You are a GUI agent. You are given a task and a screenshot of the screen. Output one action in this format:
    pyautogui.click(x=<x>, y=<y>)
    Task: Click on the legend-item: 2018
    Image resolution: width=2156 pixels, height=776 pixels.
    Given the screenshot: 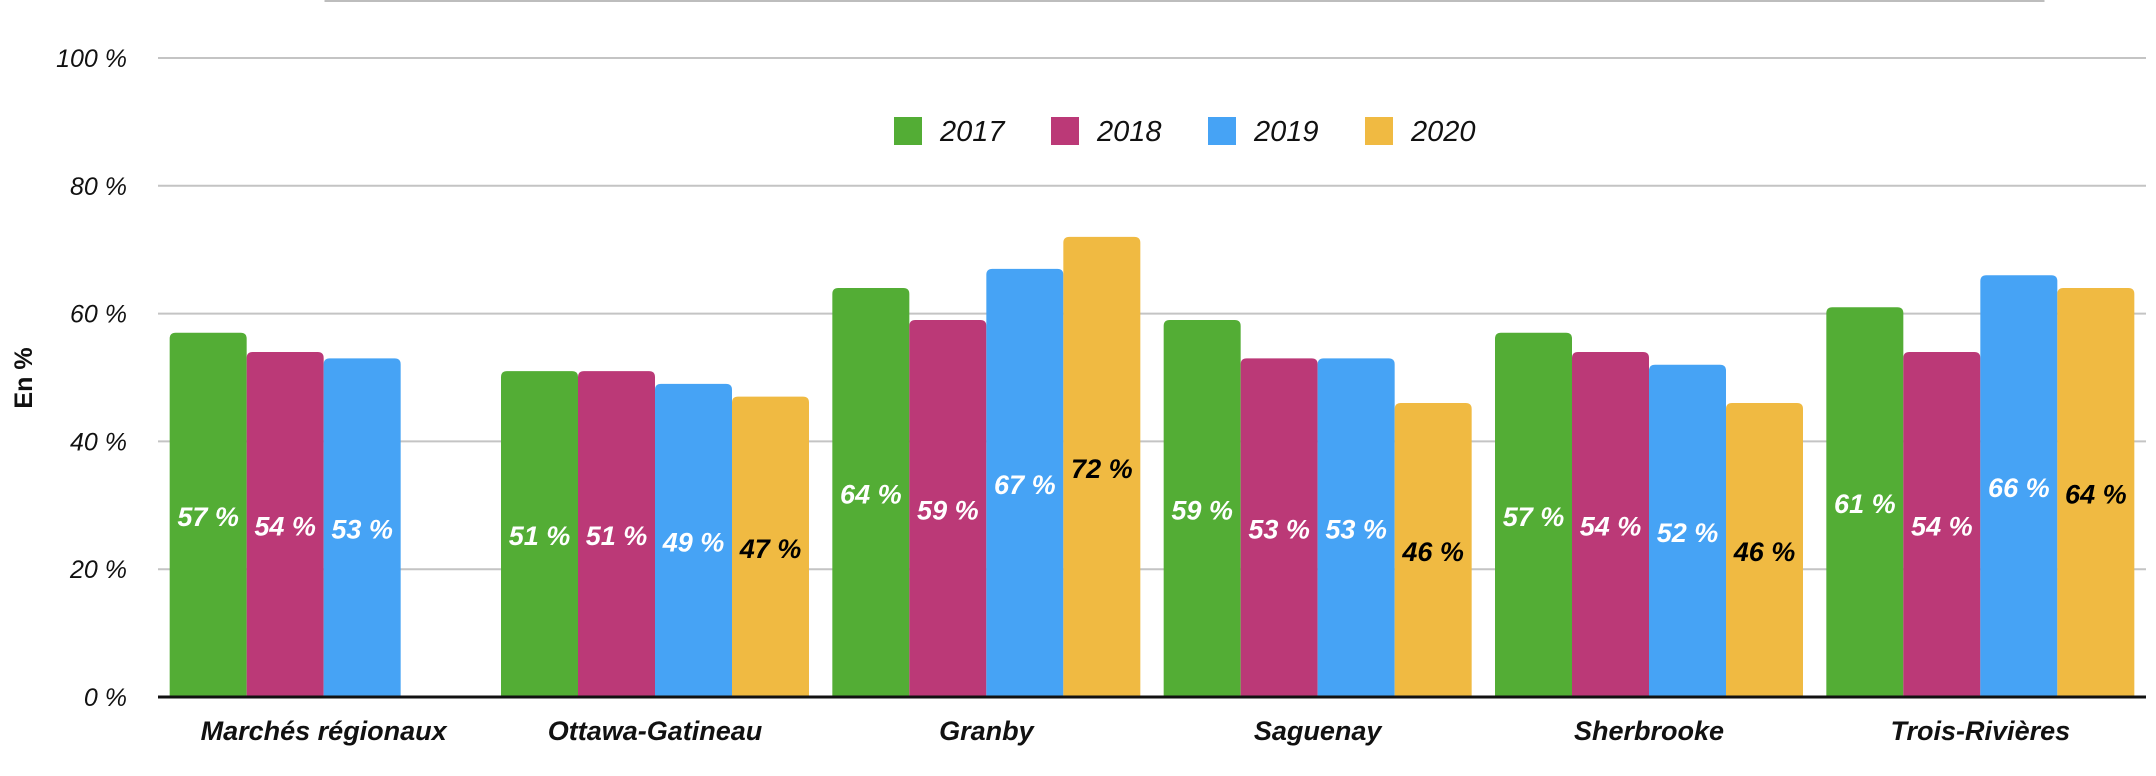 What is the action you would take?
    pyautogui.click(x=1106, y=132)
    